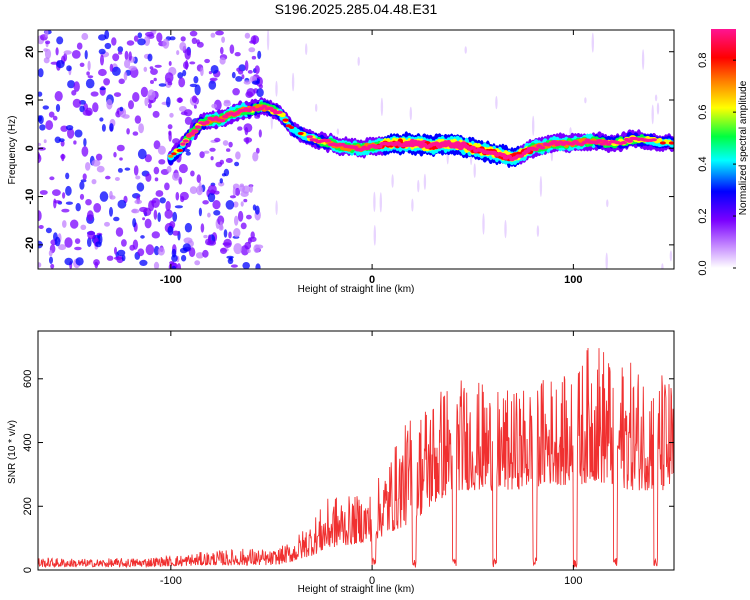 The height and width of the screenshot is (600, 750). Describe the element at coordinates (716, 164) in the screenshot. I see `colorbar-ticks: 0.0 0.2 0.4 0.6 0.8` at that location.